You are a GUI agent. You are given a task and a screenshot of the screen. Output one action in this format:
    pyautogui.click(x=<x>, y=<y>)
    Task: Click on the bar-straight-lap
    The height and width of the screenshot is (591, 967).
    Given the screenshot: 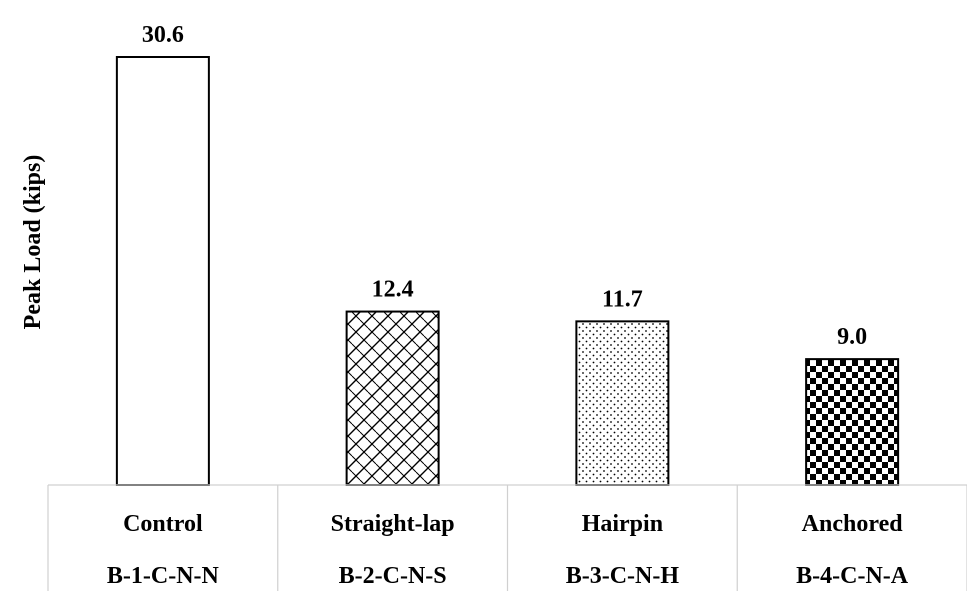 What is the action you would take?
    pyautogui.click(x=392, y=398)
    